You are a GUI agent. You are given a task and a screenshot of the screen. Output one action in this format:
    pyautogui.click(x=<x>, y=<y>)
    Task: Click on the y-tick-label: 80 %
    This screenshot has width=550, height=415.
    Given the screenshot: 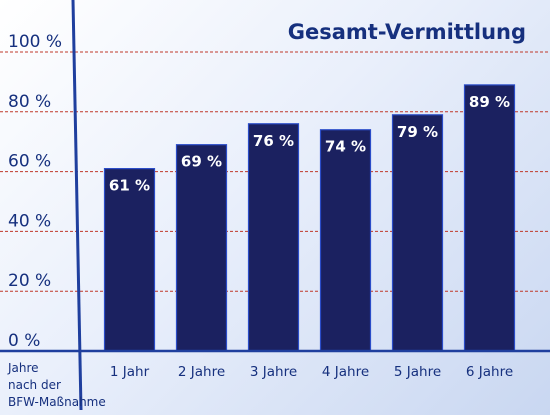 What is the action you would take?
    pyautogui.click(x=29, y=102)
    